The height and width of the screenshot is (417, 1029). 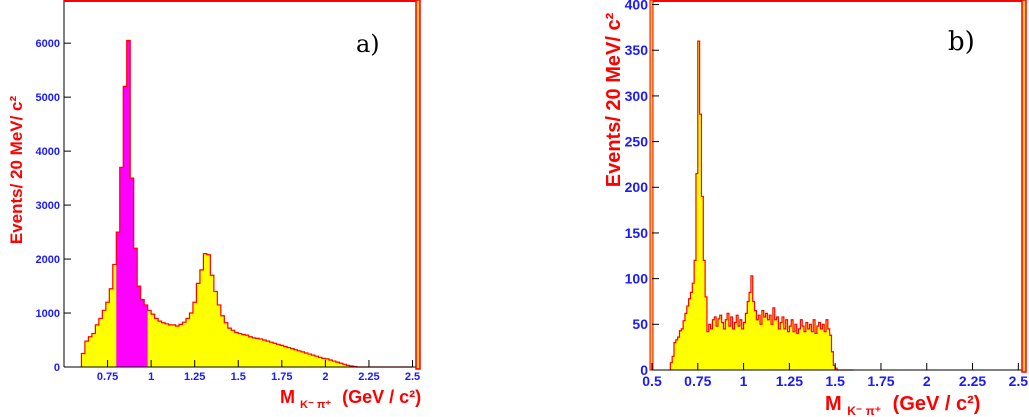 What do you see at coordinates (281, 377) in the screenshot?
I see `a-x-tick-label: 1.75` at bounding box center [281, 377].